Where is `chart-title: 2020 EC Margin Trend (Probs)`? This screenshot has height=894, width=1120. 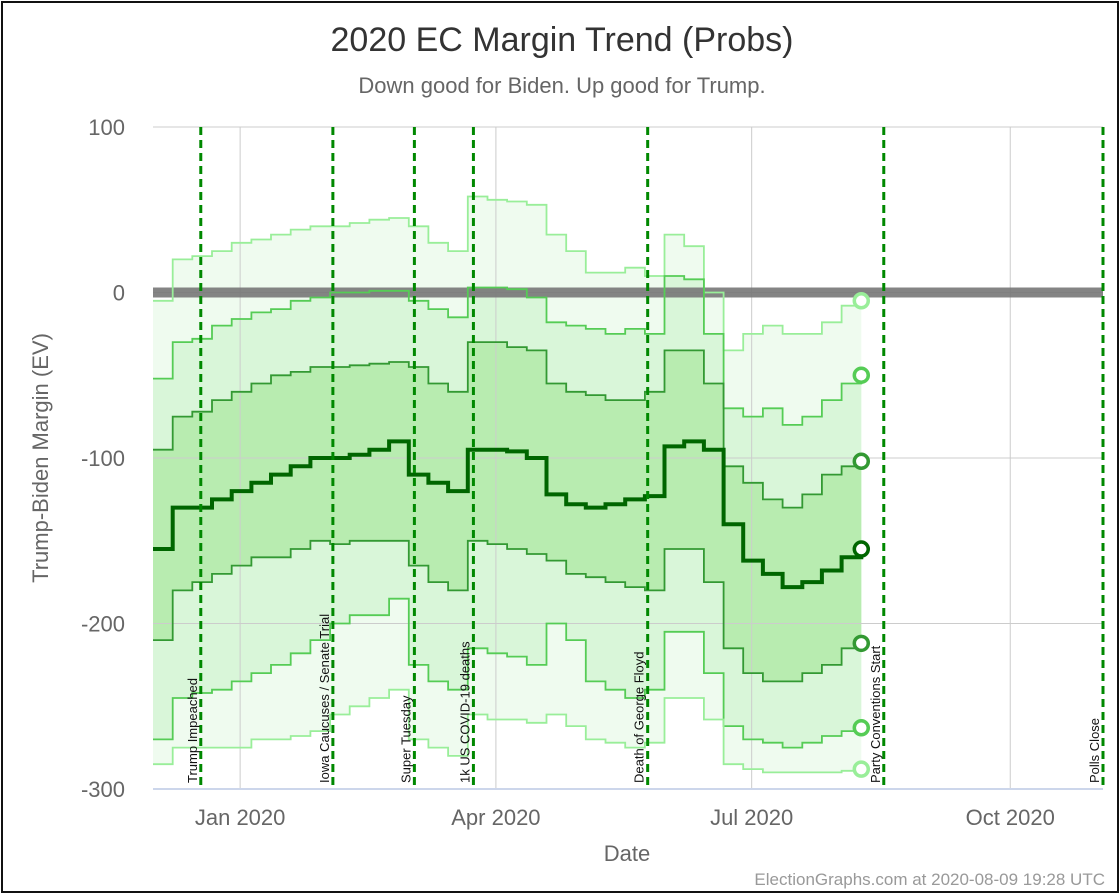 chart-title: 2020 EC Margin Trend (Probs) is located at coordinates (562, 40).